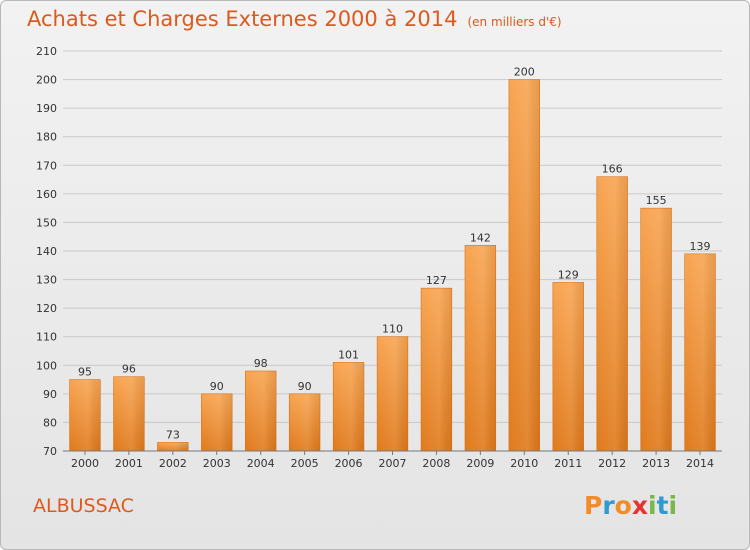 This screenshot has width=750, height=550. Describe the element at coordinates (348, 354) in the screenshot. I see `value-label: 101` at that location.